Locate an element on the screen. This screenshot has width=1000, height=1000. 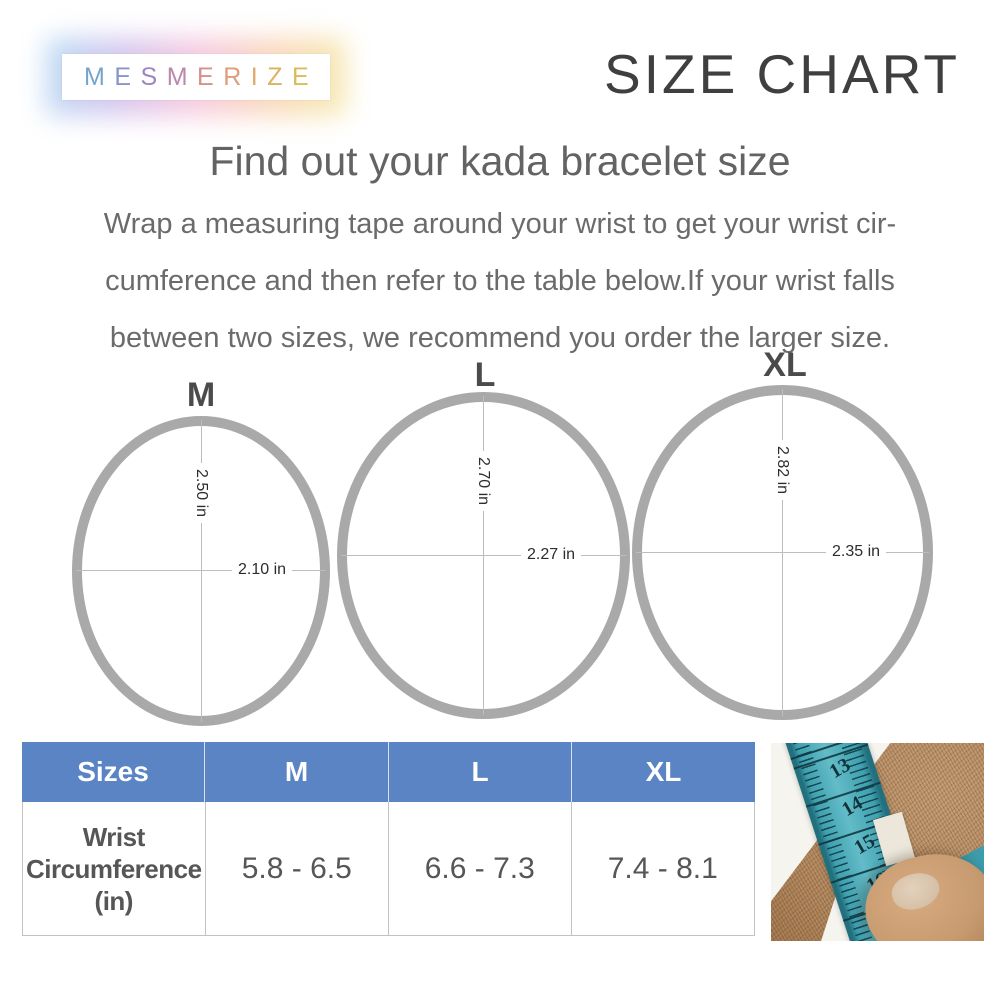
horizontal-diameter-label: 2.35 in is located at coordinates (856, 552).